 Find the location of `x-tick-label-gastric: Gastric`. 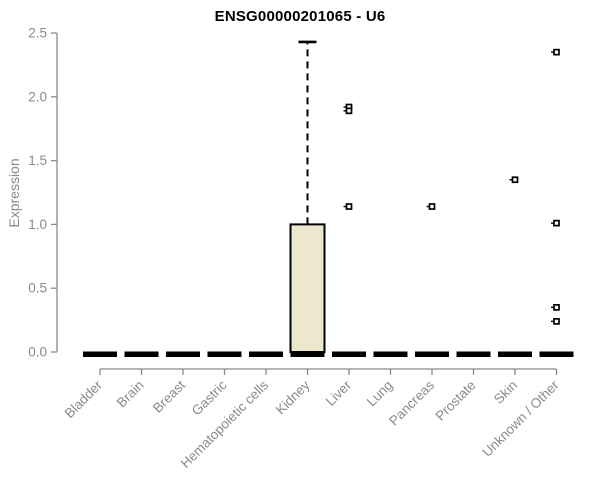

x-tick-label-gastric: Gastric is located at coordinates (209, 397).